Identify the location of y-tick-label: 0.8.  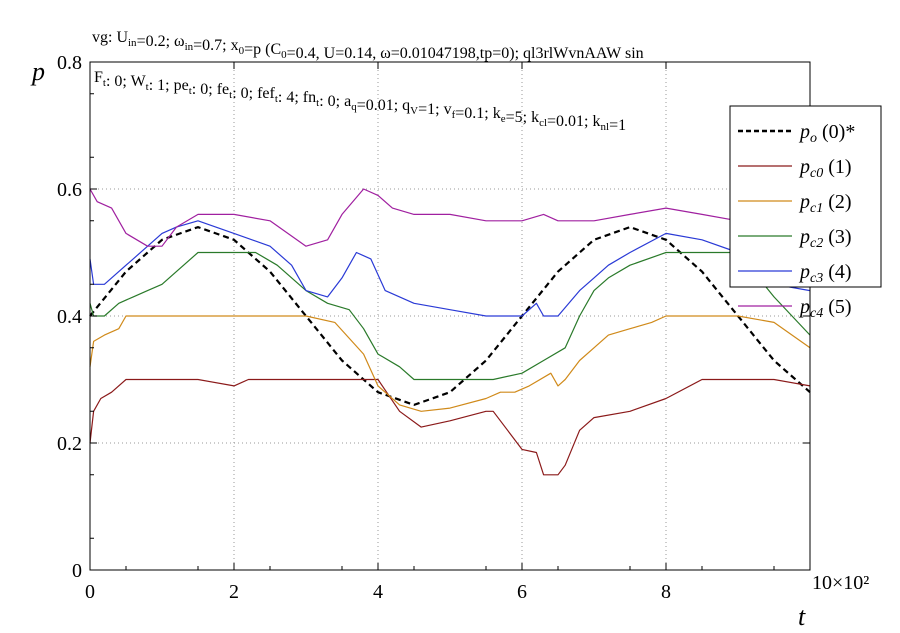
(69, 63).